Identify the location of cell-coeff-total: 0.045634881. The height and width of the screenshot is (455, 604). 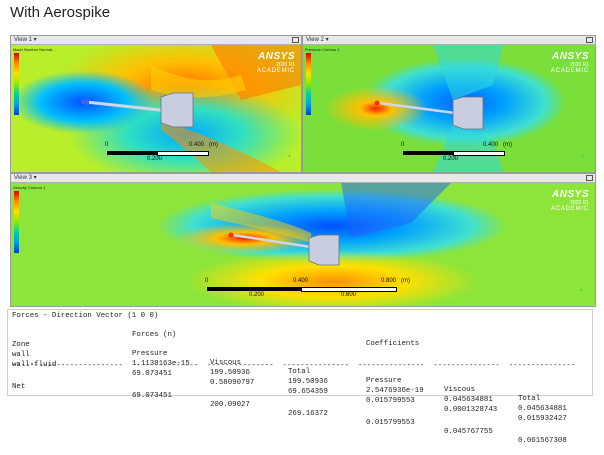
(542, 409).